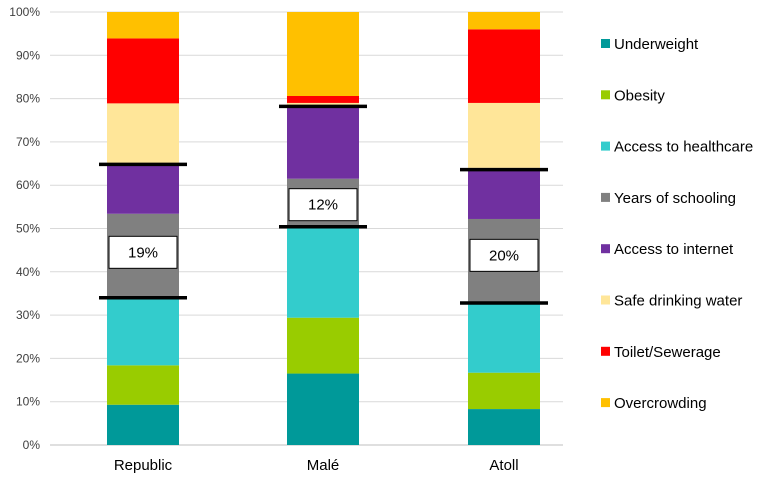  Describe the element at coordinates (28, 272) in the screenshot. I see `y-tick-label: 40%` at that location.